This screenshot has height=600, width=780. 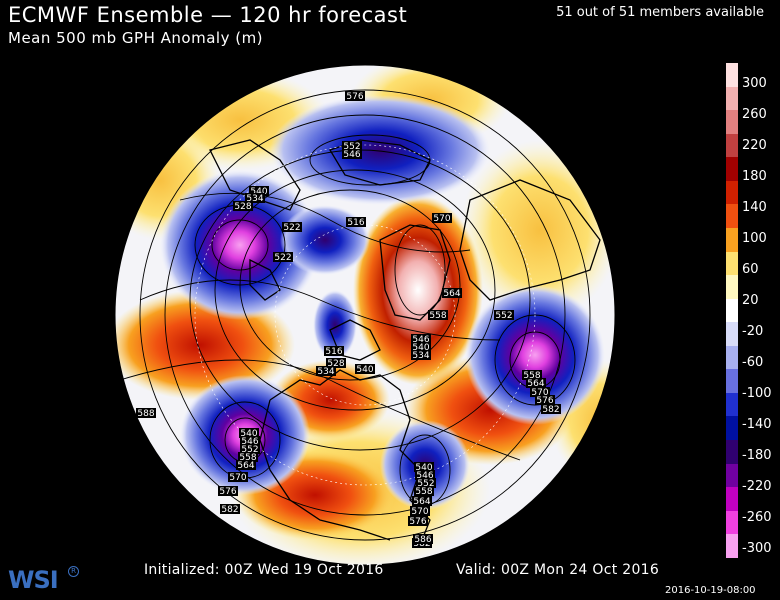 I want to click on contour-label: 586, so click(x=422, y=540).